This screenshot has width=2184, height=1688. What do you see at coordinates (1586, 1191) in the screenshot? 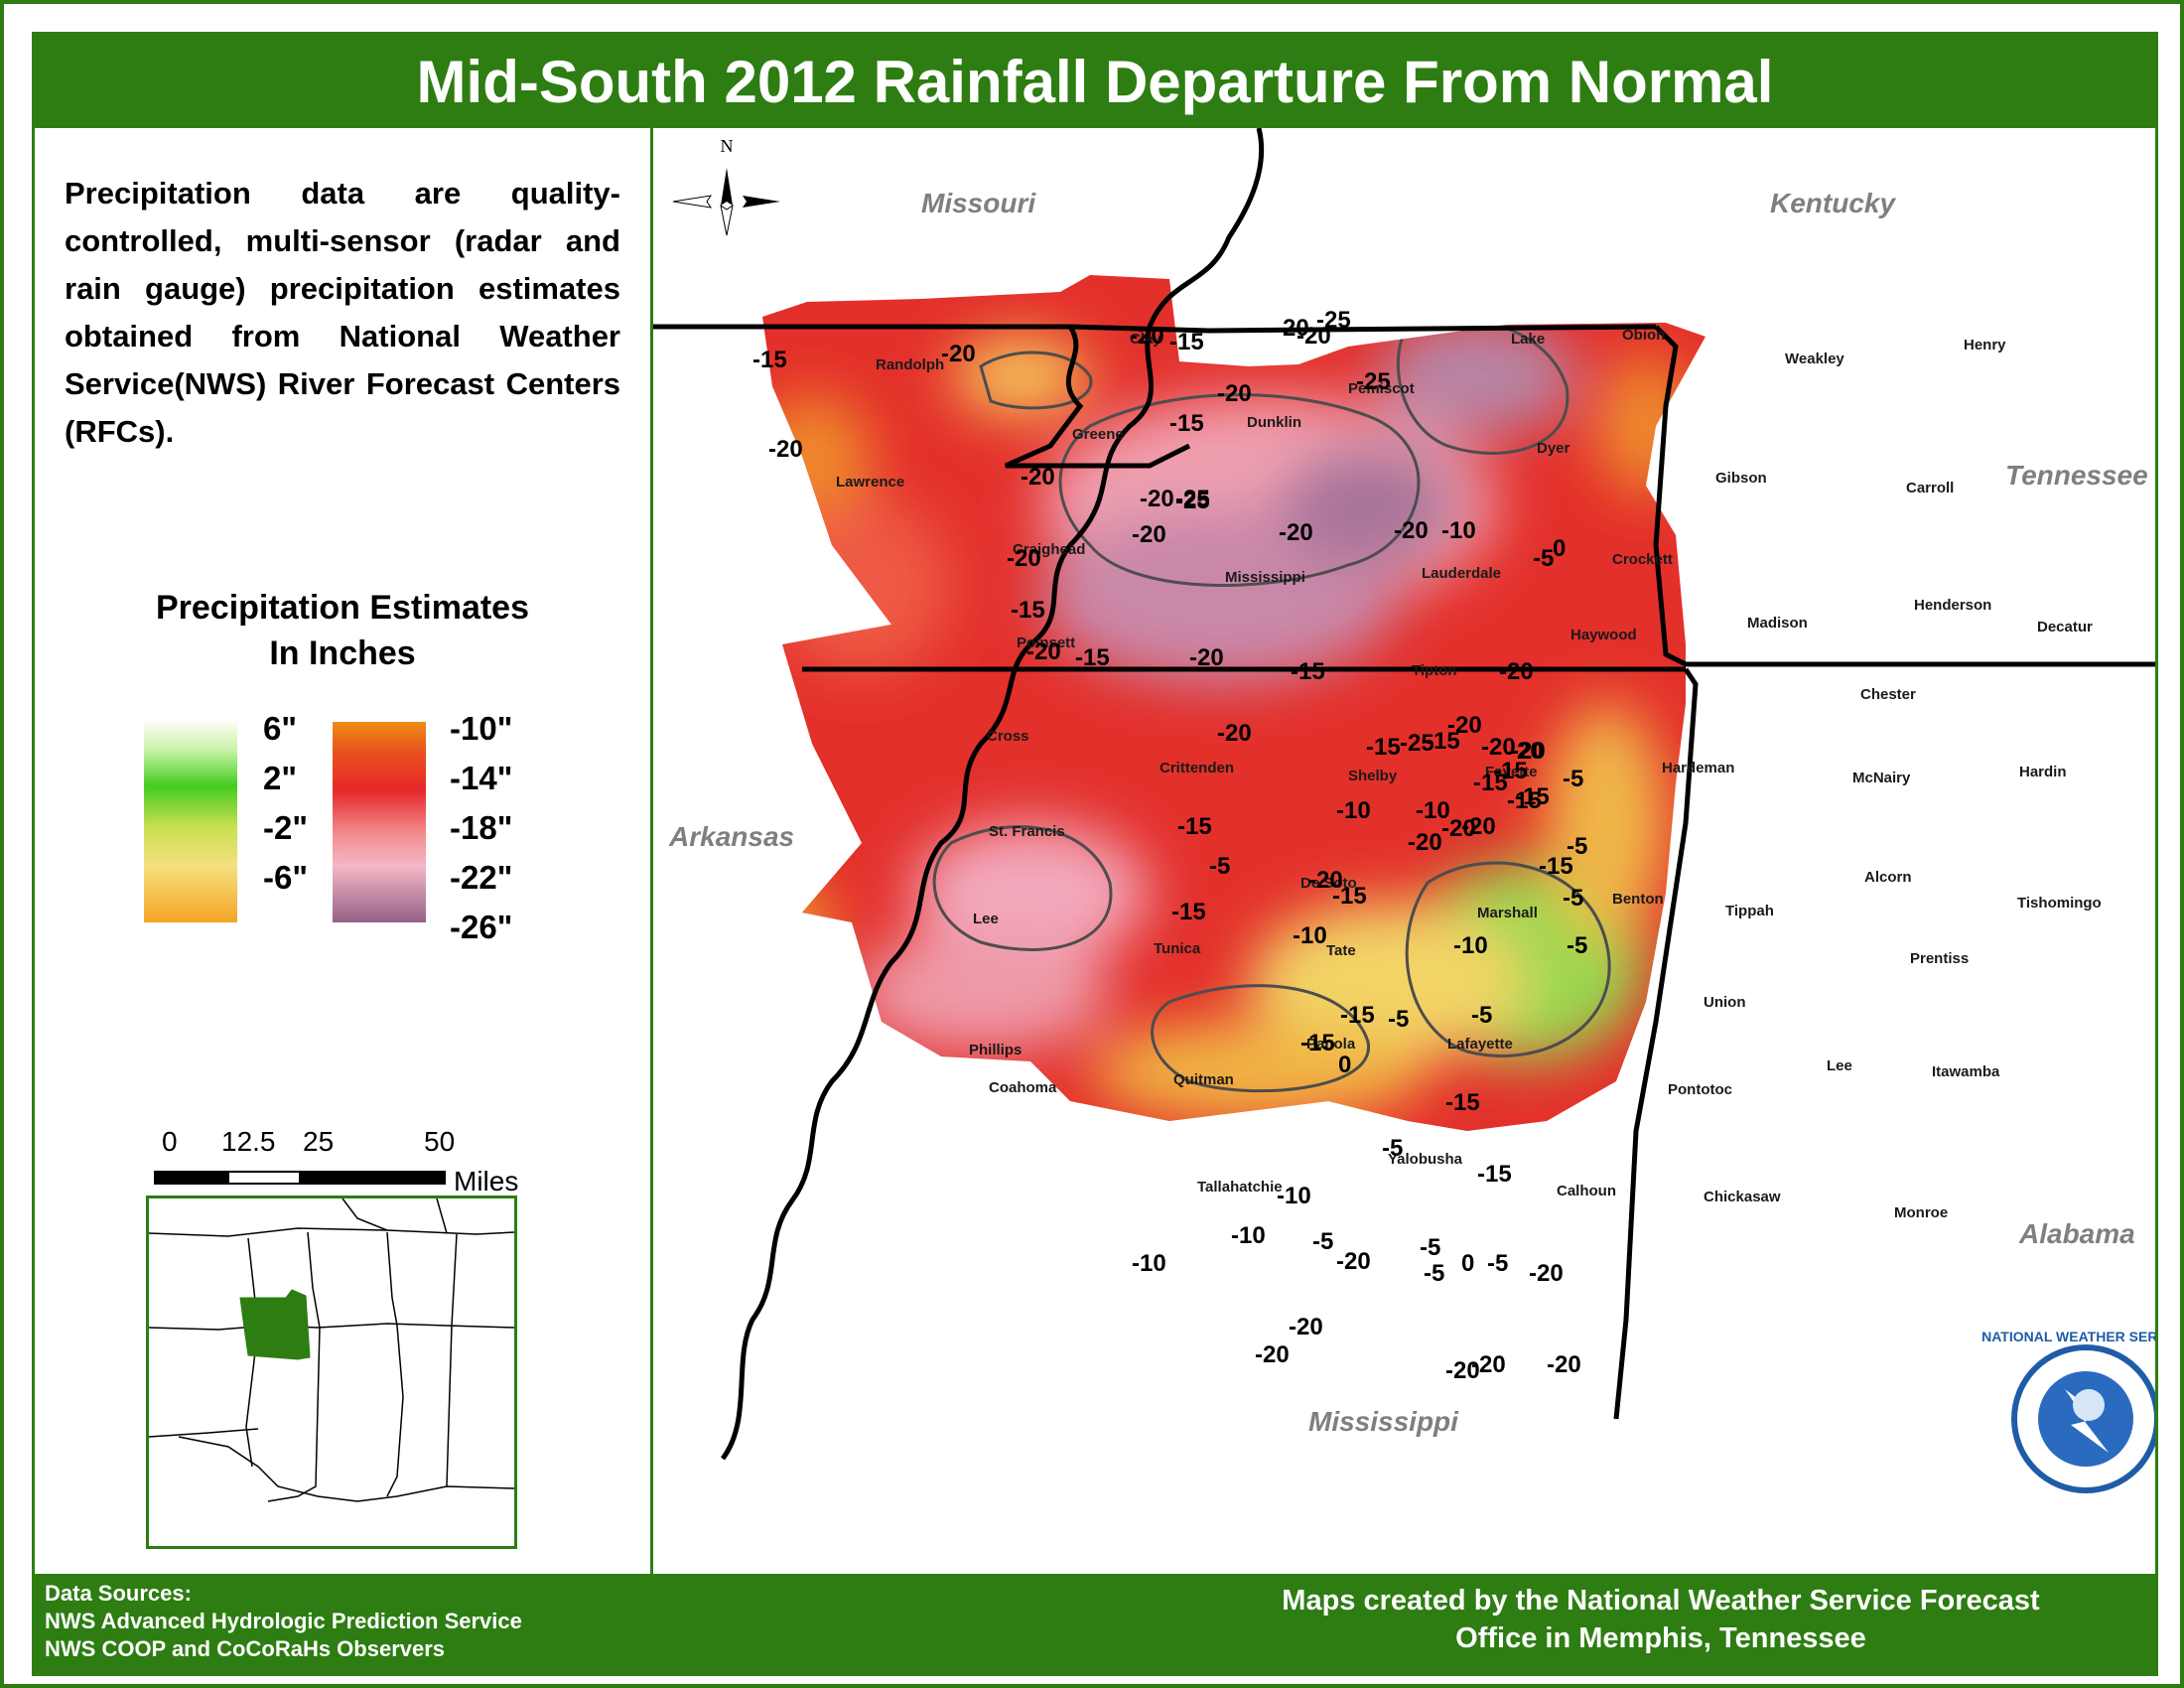
I see `county-label: Calhoun` at bounding box center [1586, 1191].